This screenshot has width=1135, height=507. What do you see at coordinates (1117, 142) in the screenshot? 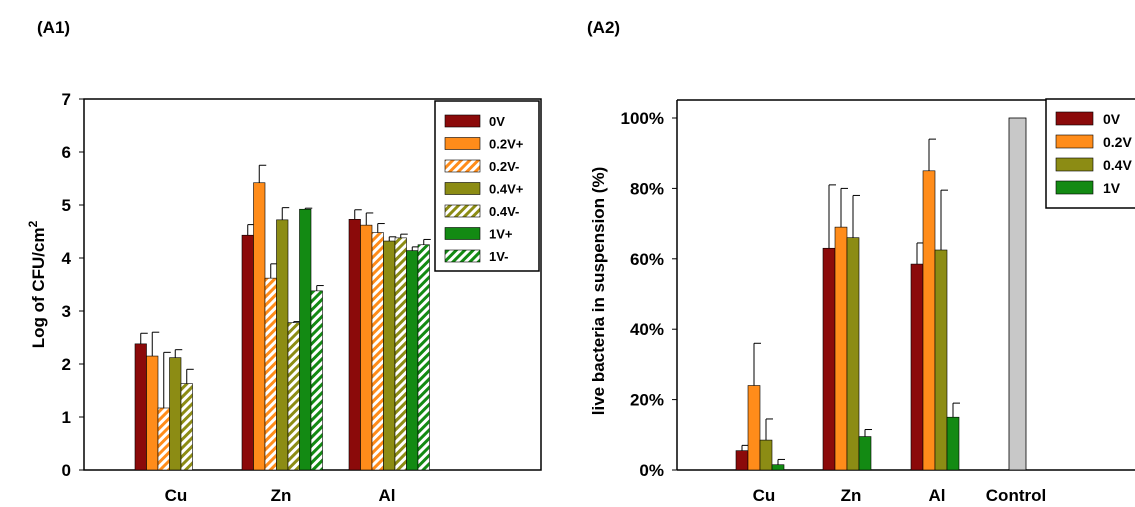
I see `legend-label-0-2v: 0.2V` at bounding box center [1117, 142].